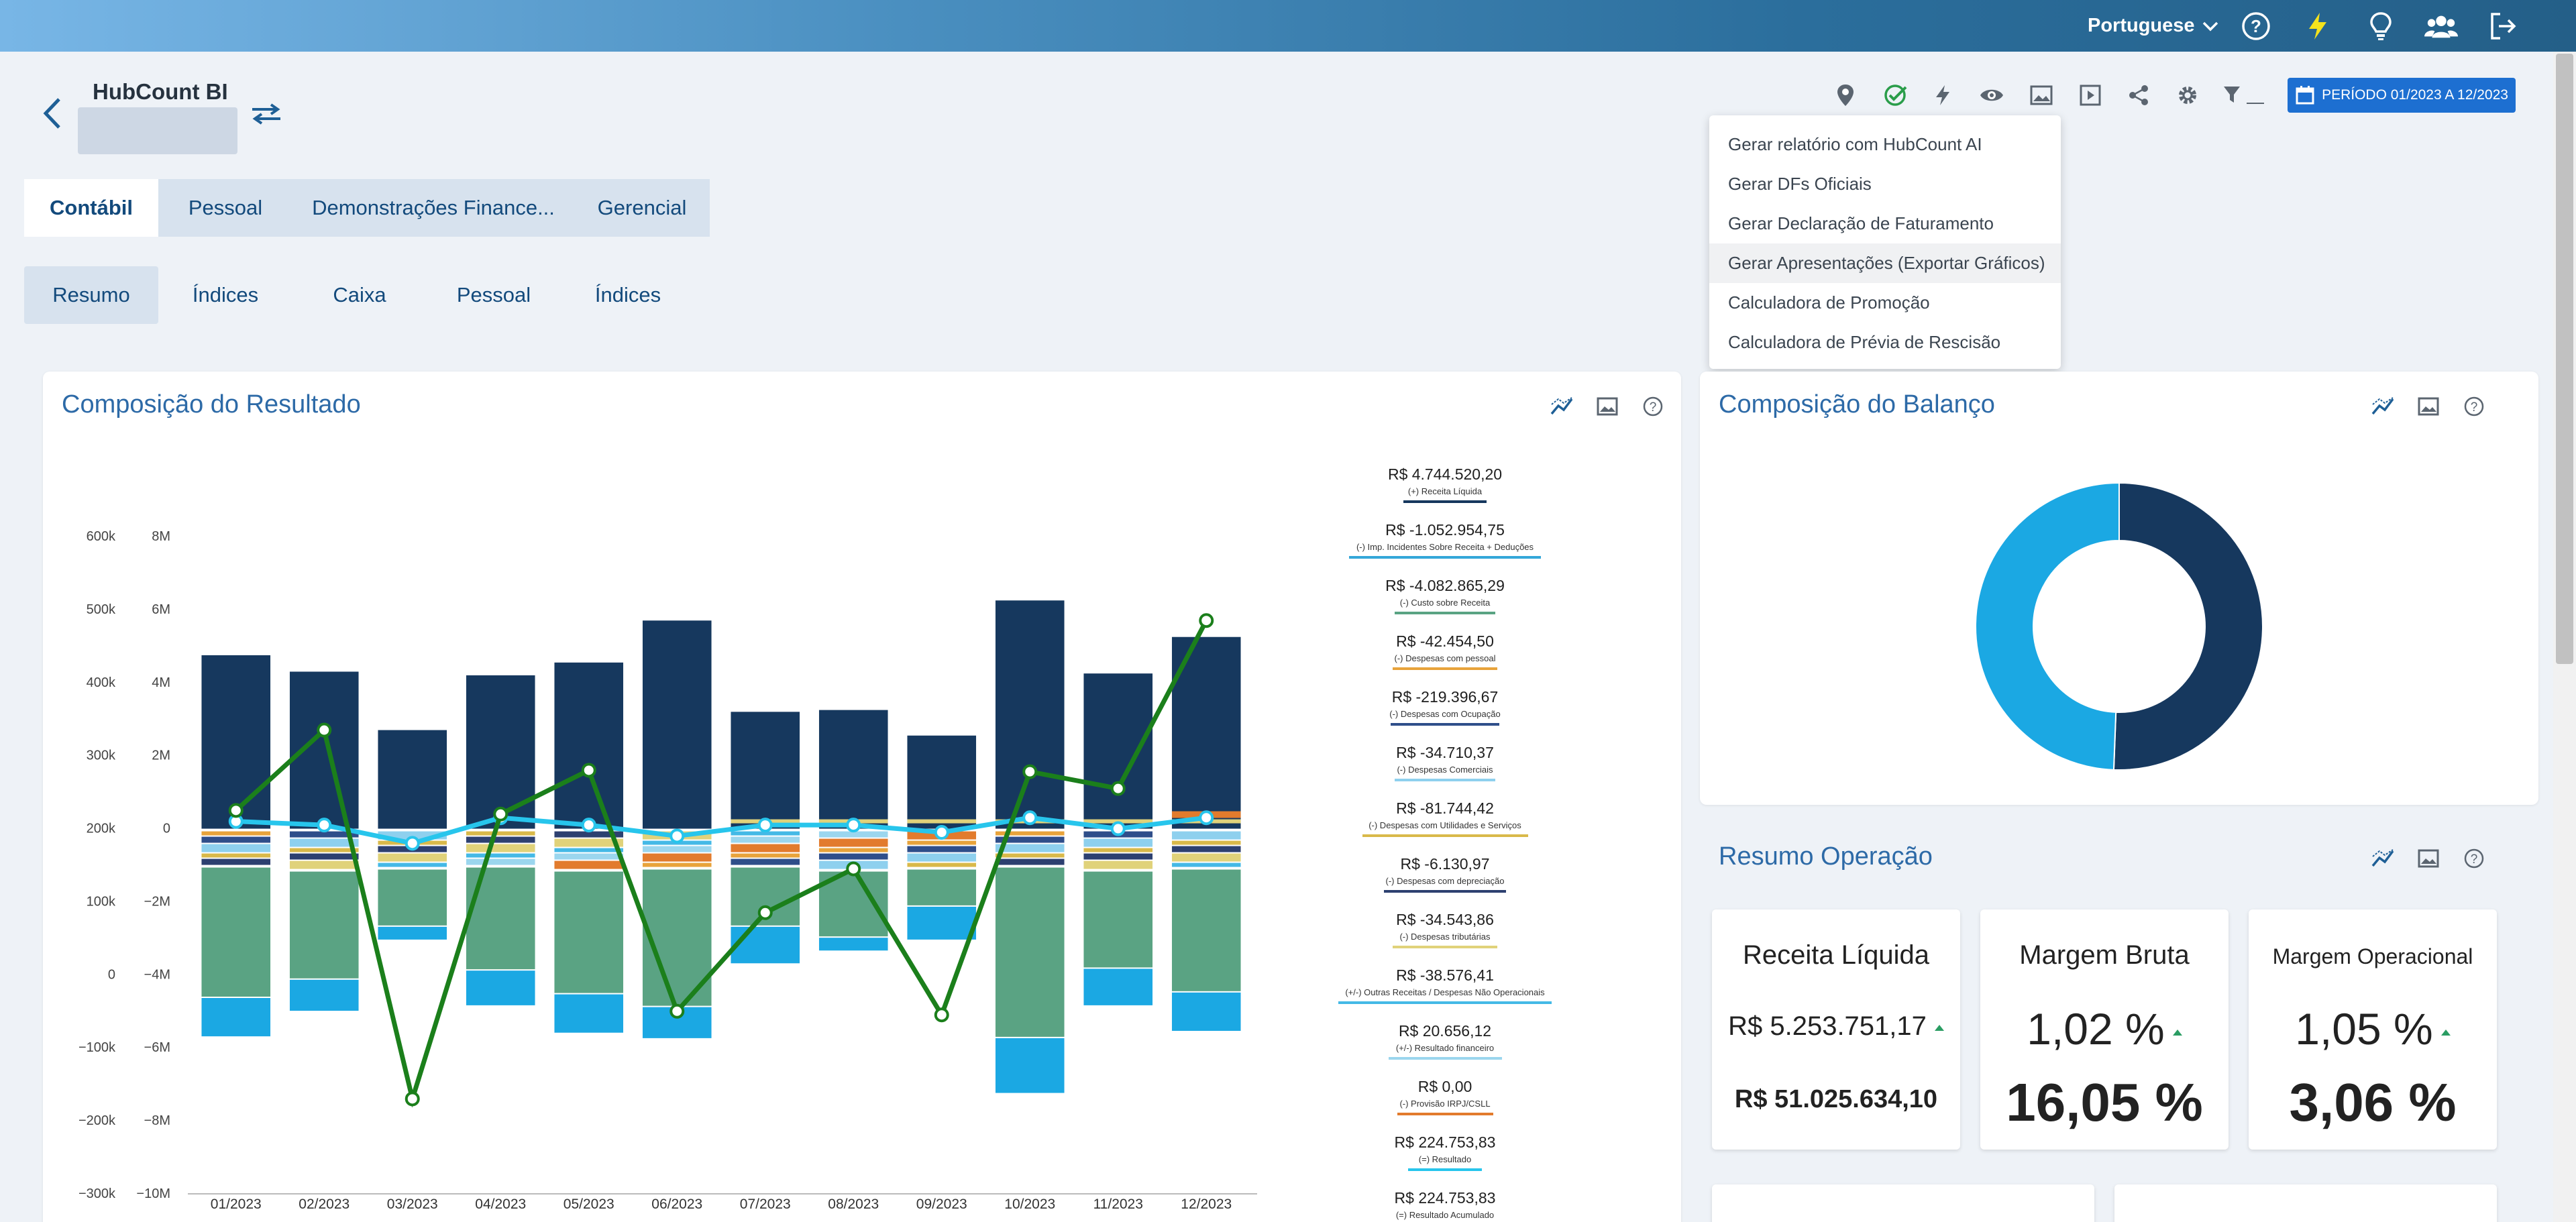 This screenshot has height=1222, width=2576. I want to click on menu-item-official-dfs: Gerar DFs Oficiais, so click(1800, 184).